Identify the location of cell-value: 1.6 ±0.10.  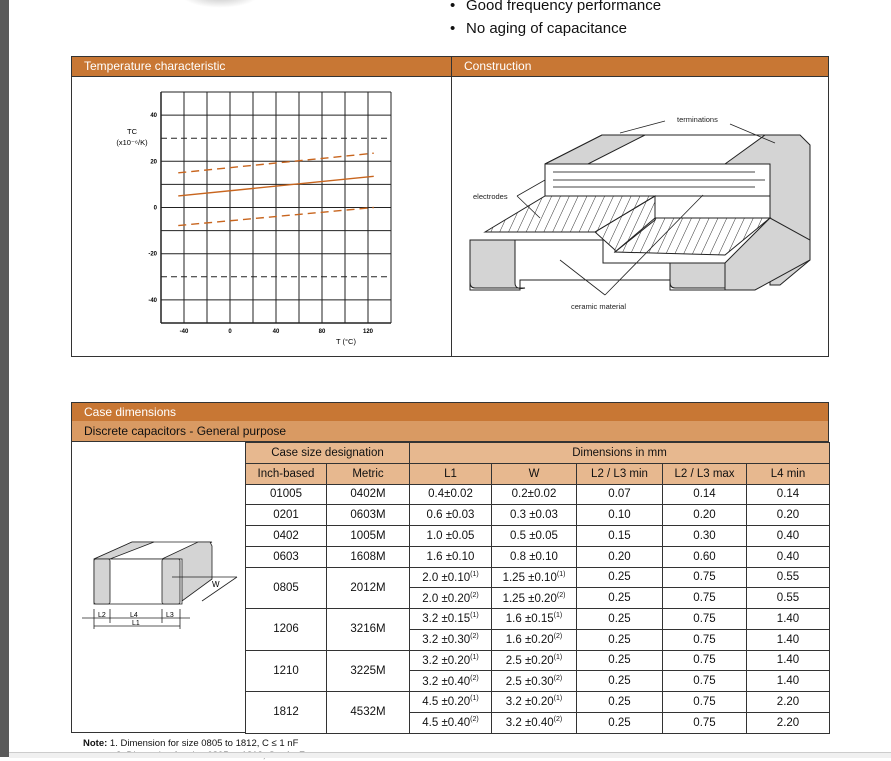
(450, 556).